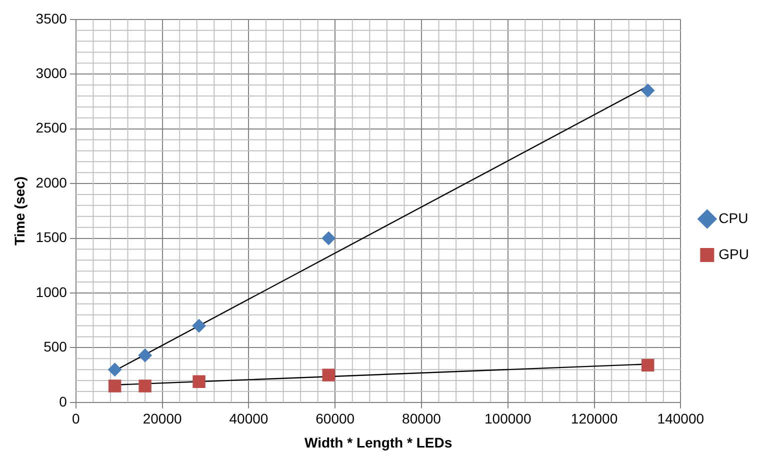  I want to click on legend-label: GPU, so click(734, 254).